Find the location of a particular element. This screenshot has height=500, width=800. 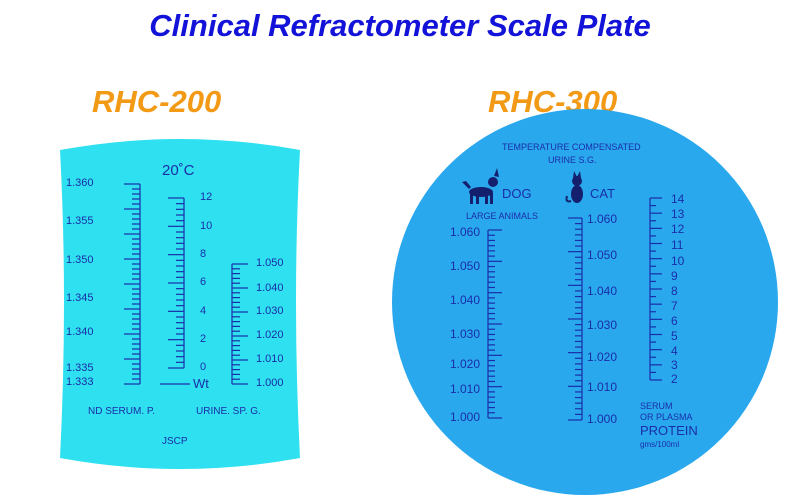

rhc200-wt-label-6: 6 is located at coordinates (203, 282).